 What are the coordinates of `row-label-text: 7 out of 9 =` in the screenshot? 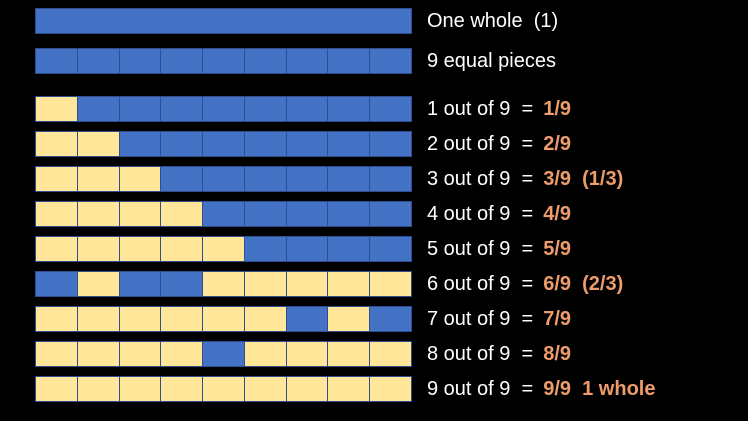 It's located at (480, 319).